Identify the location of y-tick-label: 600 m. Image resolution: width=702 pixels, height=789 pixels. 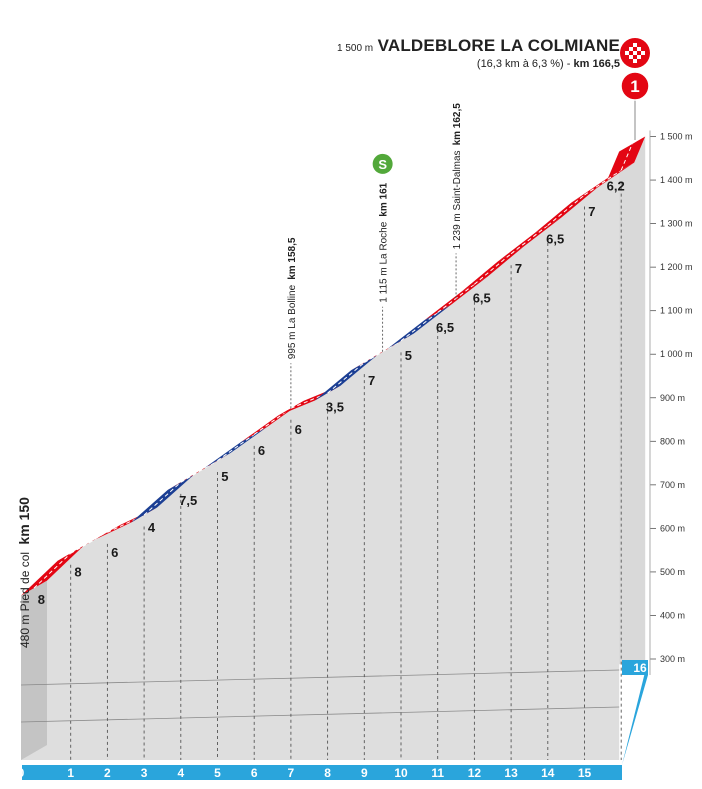
(672, 528).